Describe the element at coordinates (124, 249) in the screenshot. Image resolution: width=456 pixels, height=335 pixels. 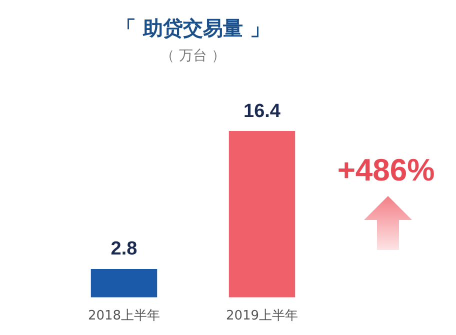
I see `data-label: 2.8` at that location.